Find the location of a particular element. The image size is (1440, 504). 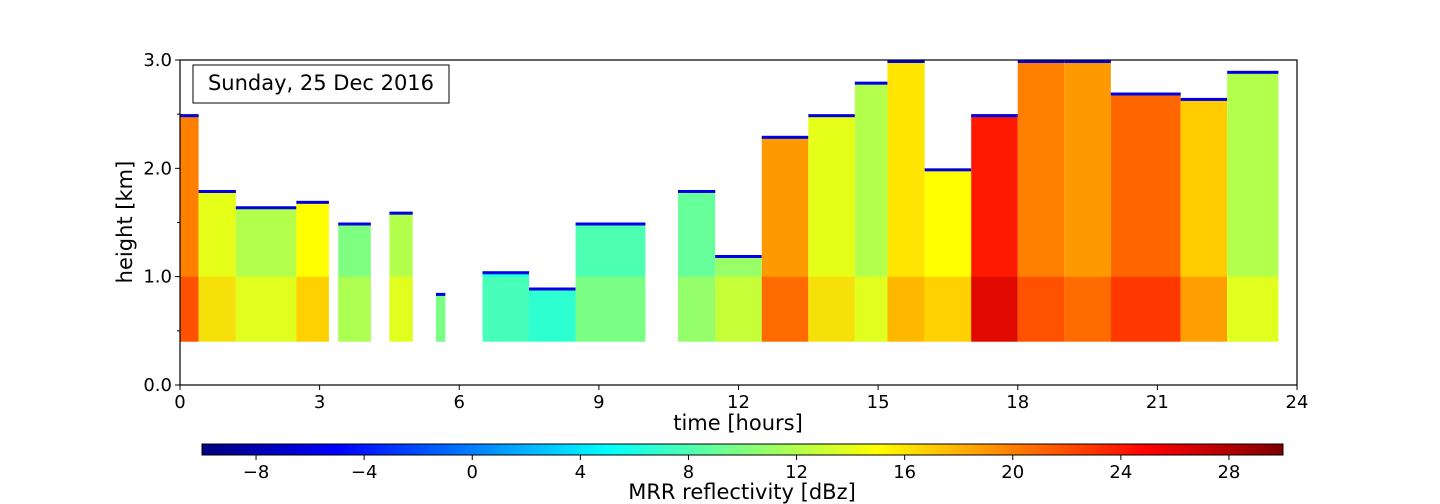

colorbar-tick-label: −8 is located at coordinates (256, 472).